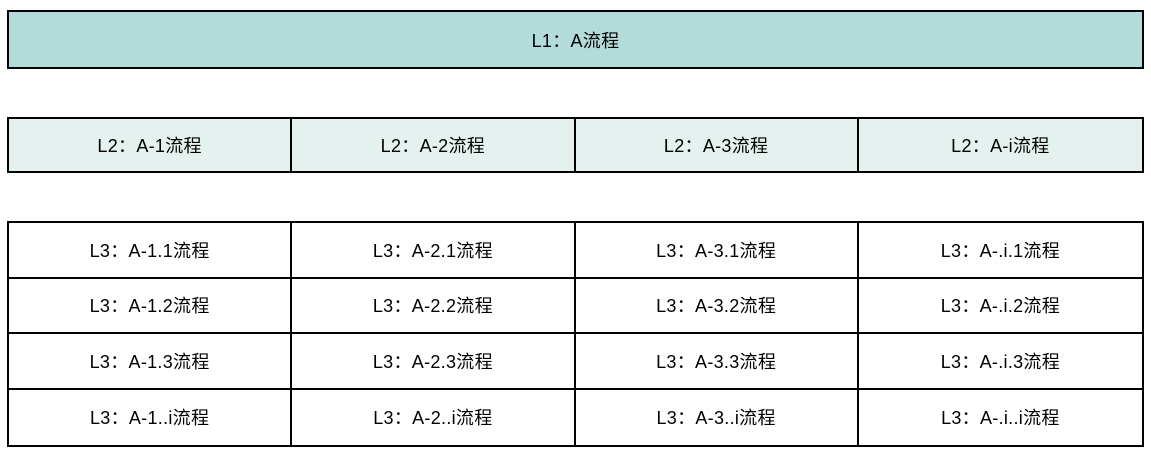 The height and width of the screenshot is (461, 1151). I want to click on l3-cell: L3：A-.i.1流程, so click(1000, 251).